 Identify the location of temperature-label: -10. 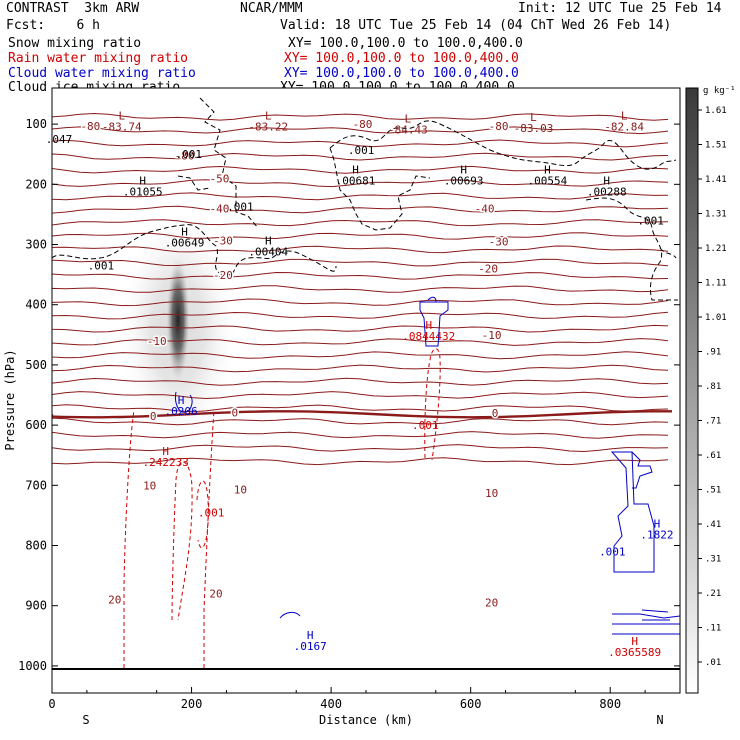
(157, 341).